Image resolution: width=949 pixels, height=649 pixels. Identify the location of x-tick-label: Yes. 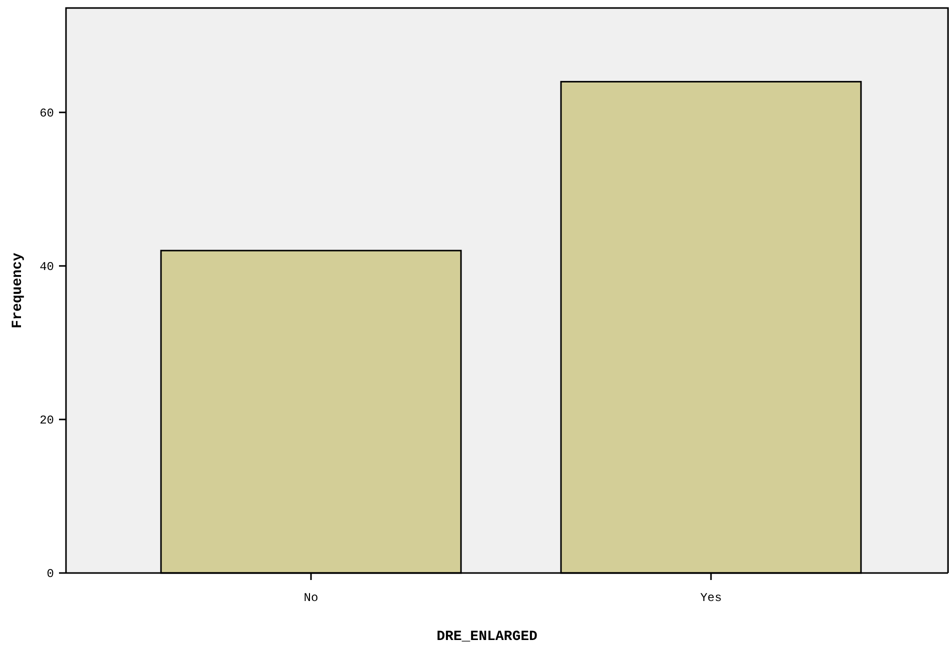
(711, 598).